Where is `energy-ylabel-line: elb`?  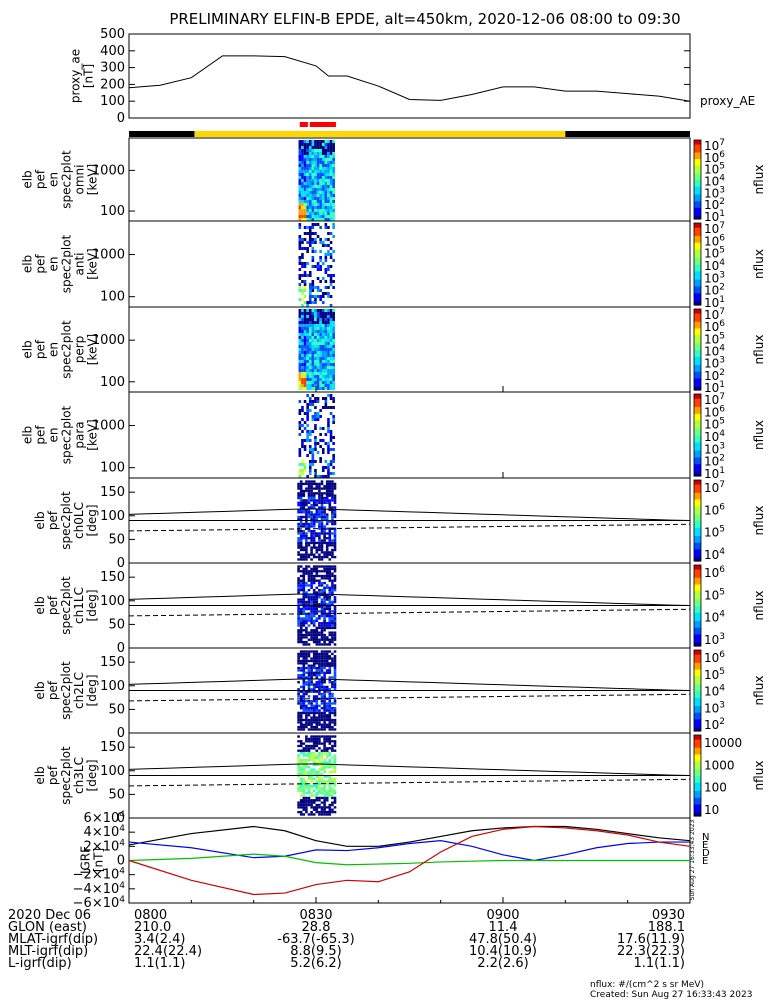 energy-ylabel-line: elb is located at coordinates (28, 264).